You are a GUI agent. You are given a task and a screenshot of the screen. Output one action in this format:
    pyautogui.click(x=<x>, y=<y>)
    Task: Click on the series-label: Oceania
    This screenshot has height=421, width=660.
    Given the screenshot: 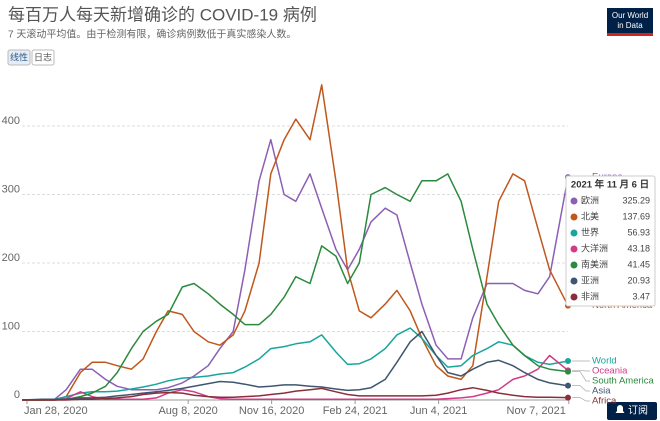 What is the action you would take?
    pyautogui.click(x=610, y=371)
    